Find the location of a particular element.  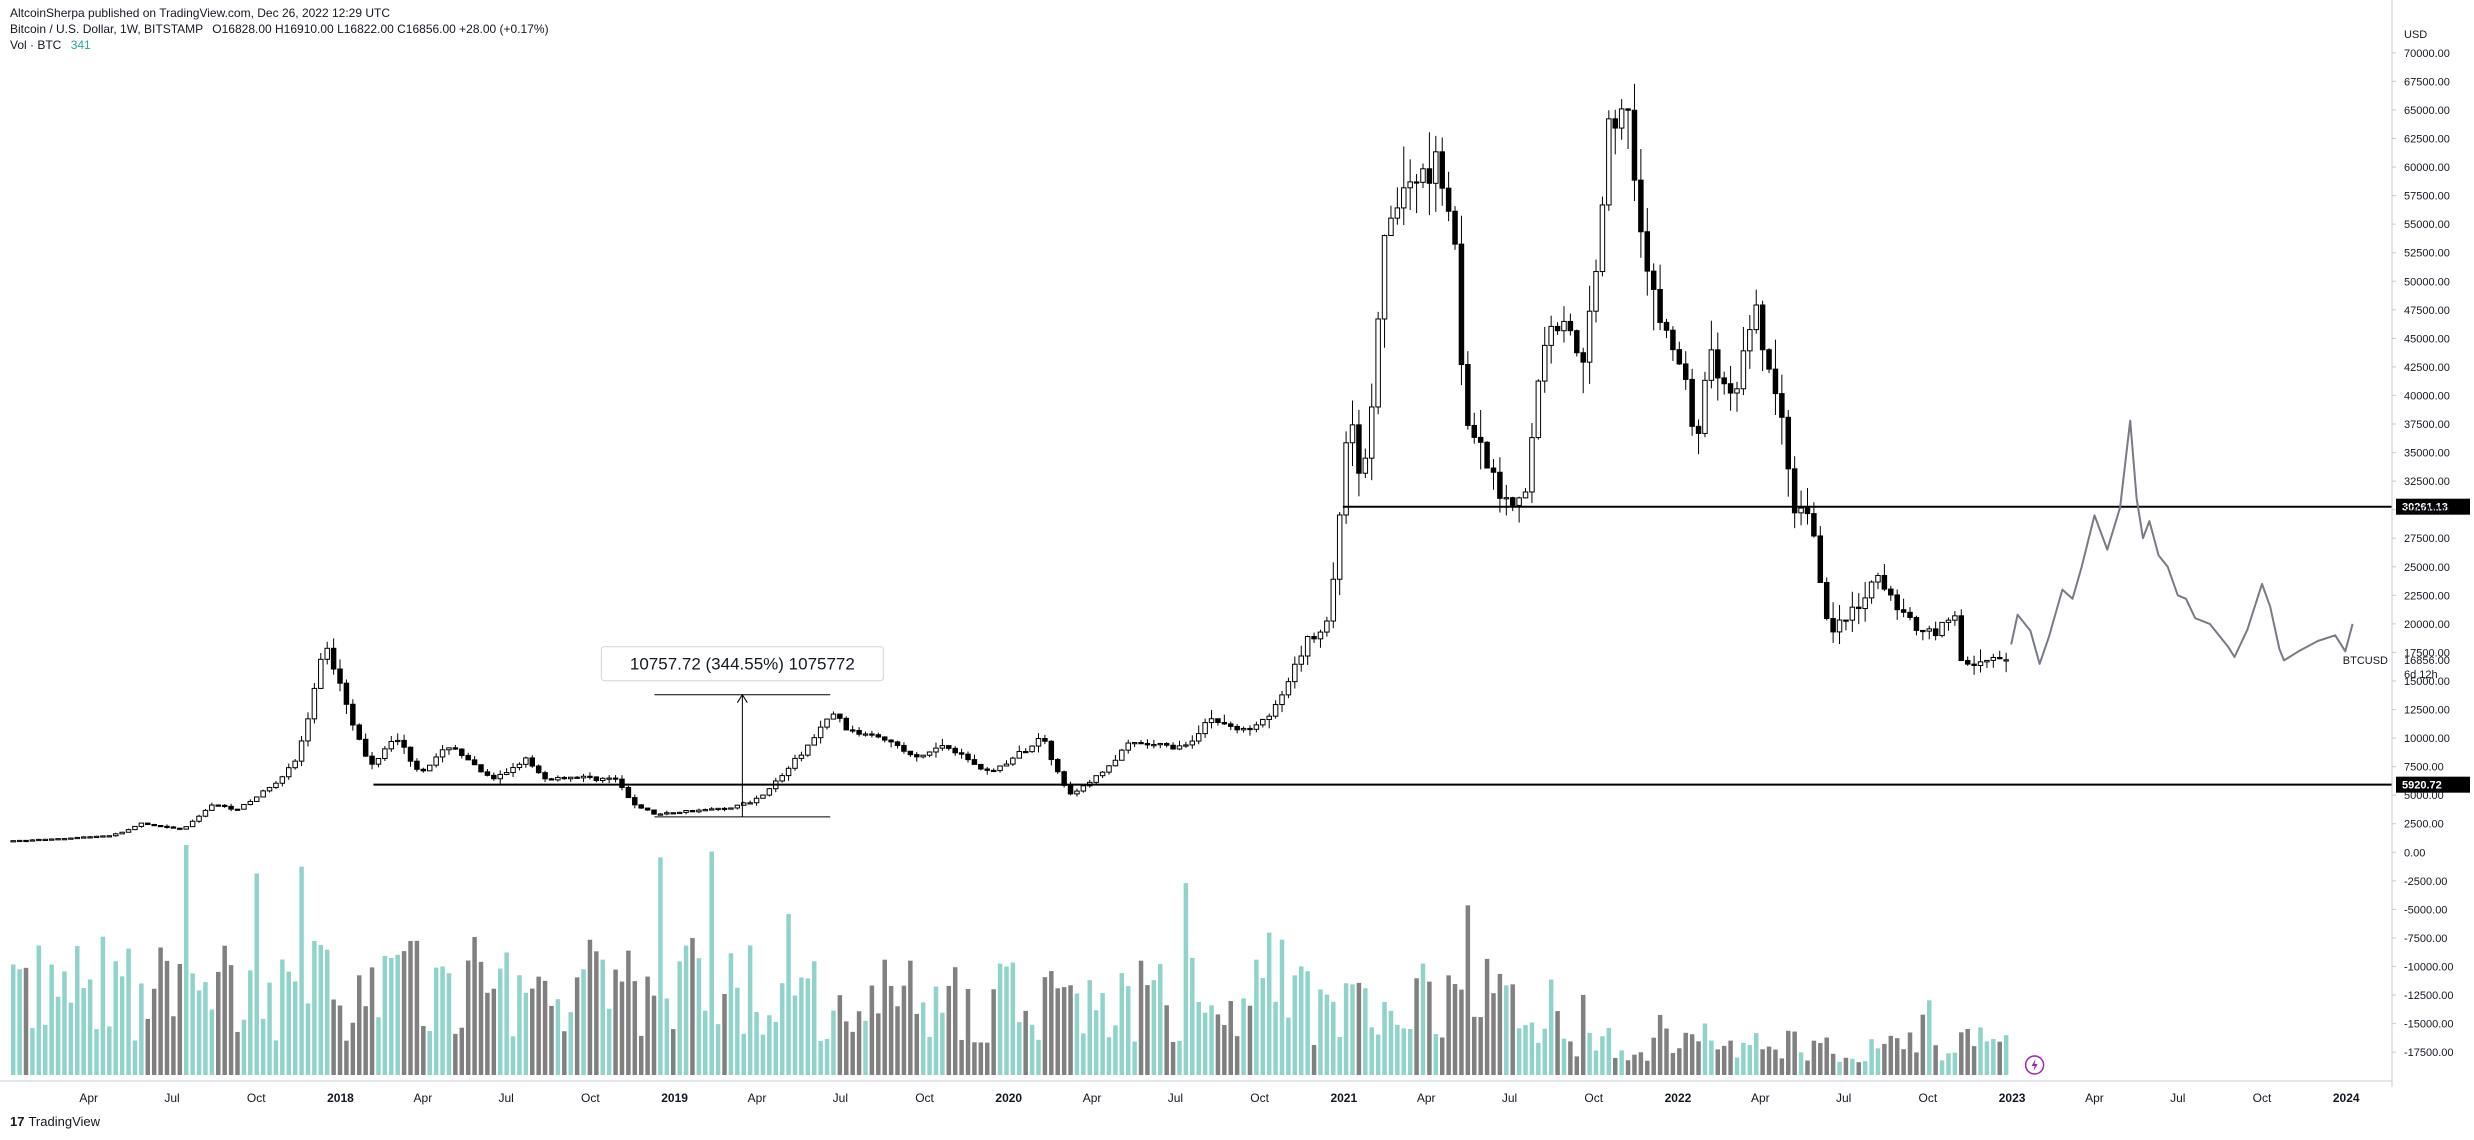

x-tick-label: 2021 is located at coordinates (1343, 1098).